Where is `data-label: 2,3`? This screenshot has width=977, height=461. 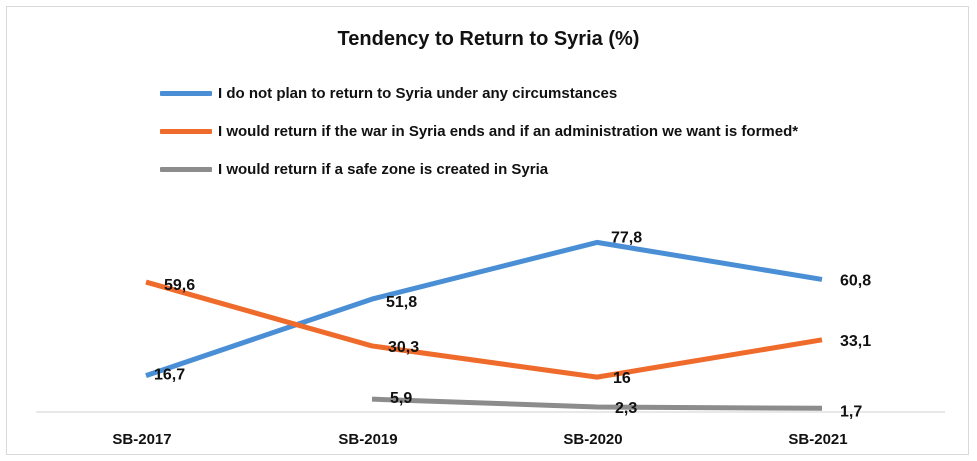 data-label: 2,3 is located at coordinates (626, 408).